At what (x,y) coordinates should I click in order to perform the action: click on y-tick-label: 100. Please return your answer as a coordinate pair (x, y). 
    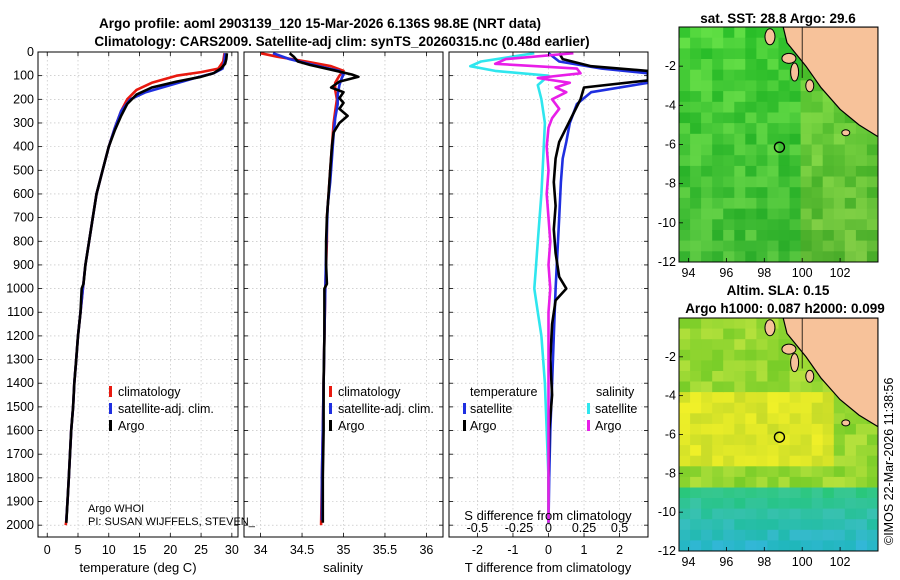
    Looking at the image, I should click on (23, 76).